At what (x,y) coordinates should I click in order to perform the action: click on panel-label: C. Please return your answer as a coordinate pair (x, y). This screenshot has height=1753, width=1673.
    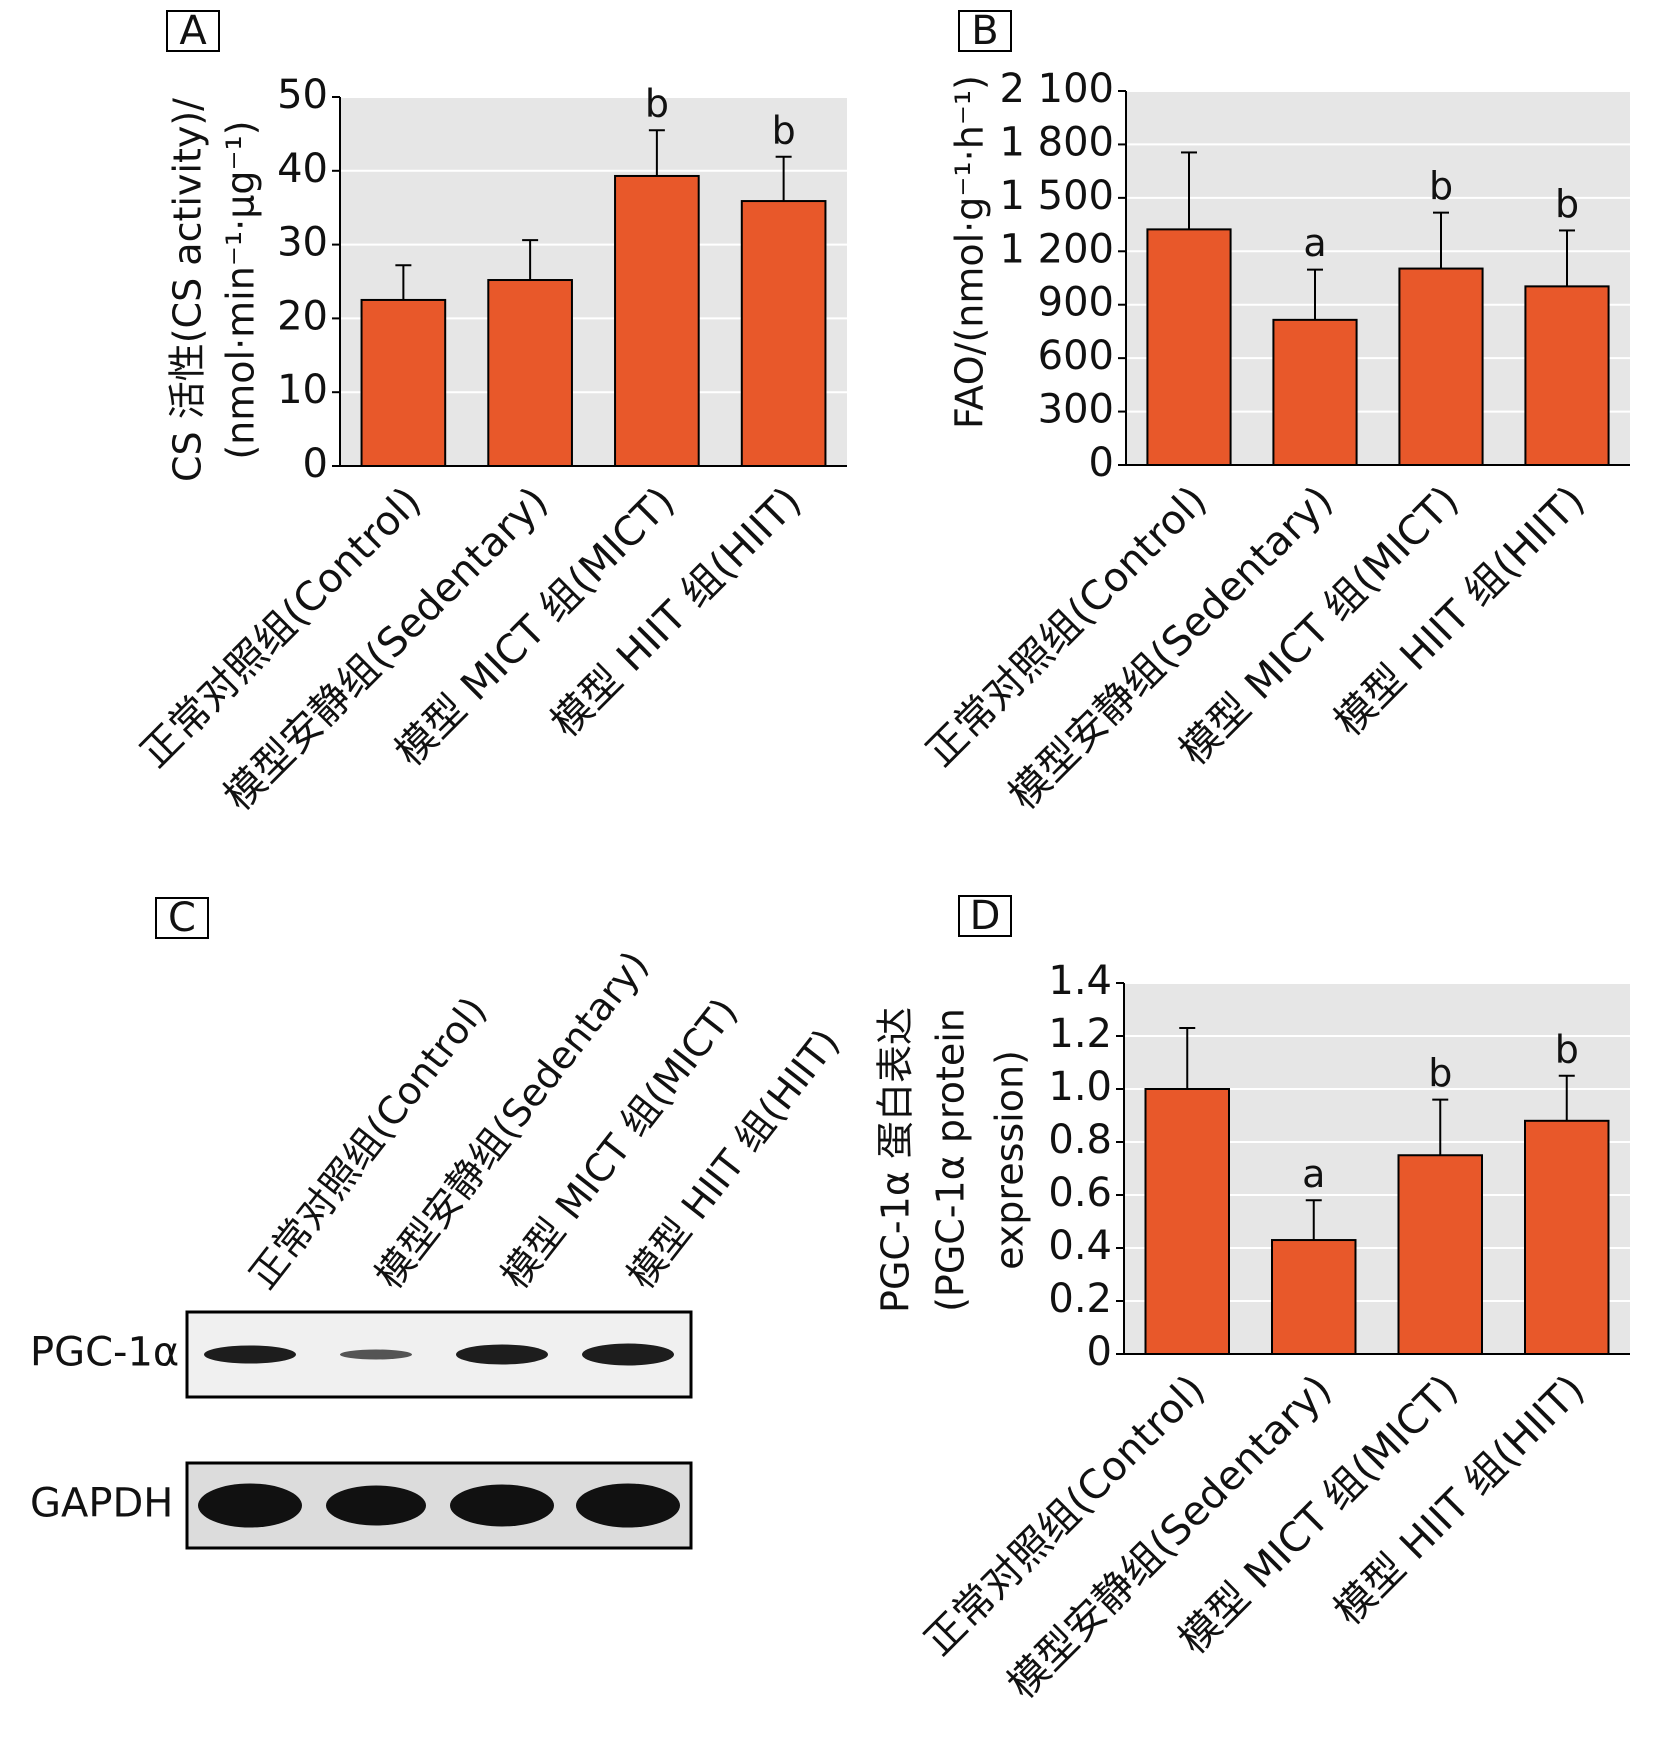
    Looking at the image, I should click on (182, 918).